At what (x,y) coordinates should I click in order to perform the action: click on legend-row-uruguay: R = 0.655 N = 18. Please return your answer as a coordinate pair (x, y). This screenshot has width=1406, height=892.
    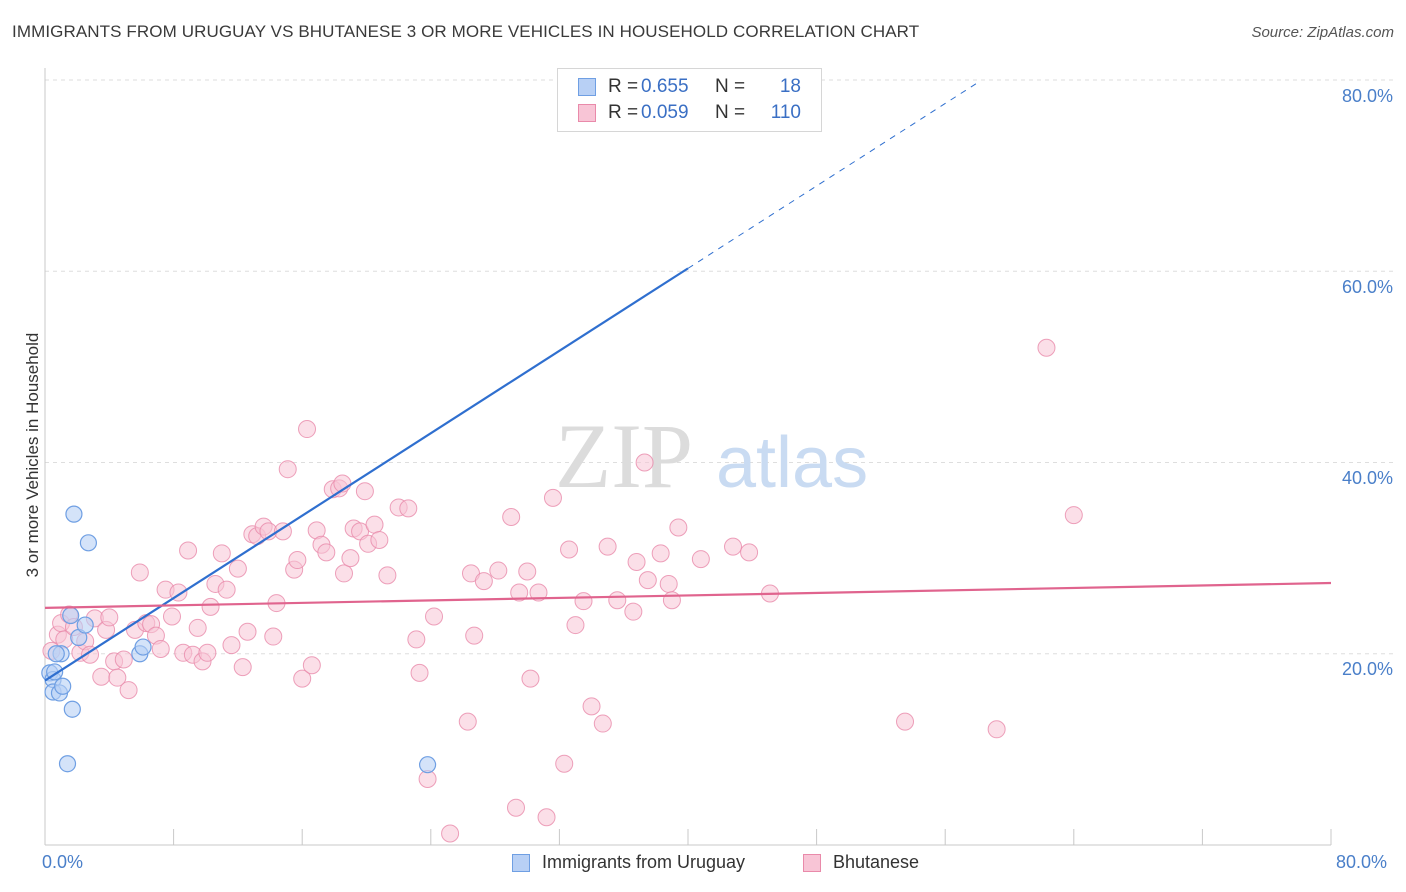
    Looking at the image, I should click on (689, 87).